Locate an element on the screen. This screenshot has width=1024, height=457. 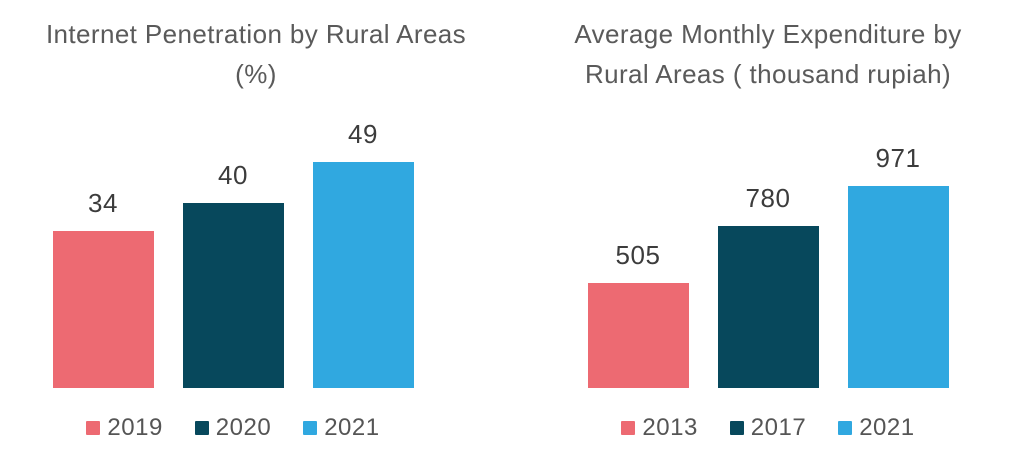
legend-item-2020: 2020 is located at coordinates (233, 428).